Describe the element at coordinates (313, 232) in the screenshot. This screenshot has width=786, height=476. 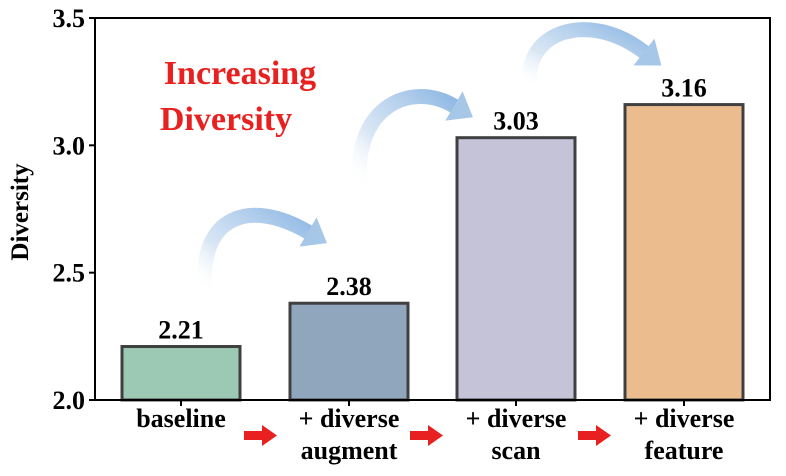
I see `curved-arrow-icon-1-head` at that location.